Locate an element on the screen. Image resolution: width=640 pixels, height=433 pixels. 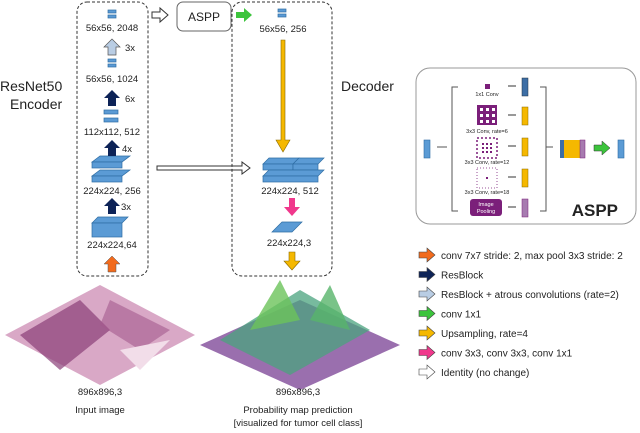
decoder-box is located at coordinates (282, 139).